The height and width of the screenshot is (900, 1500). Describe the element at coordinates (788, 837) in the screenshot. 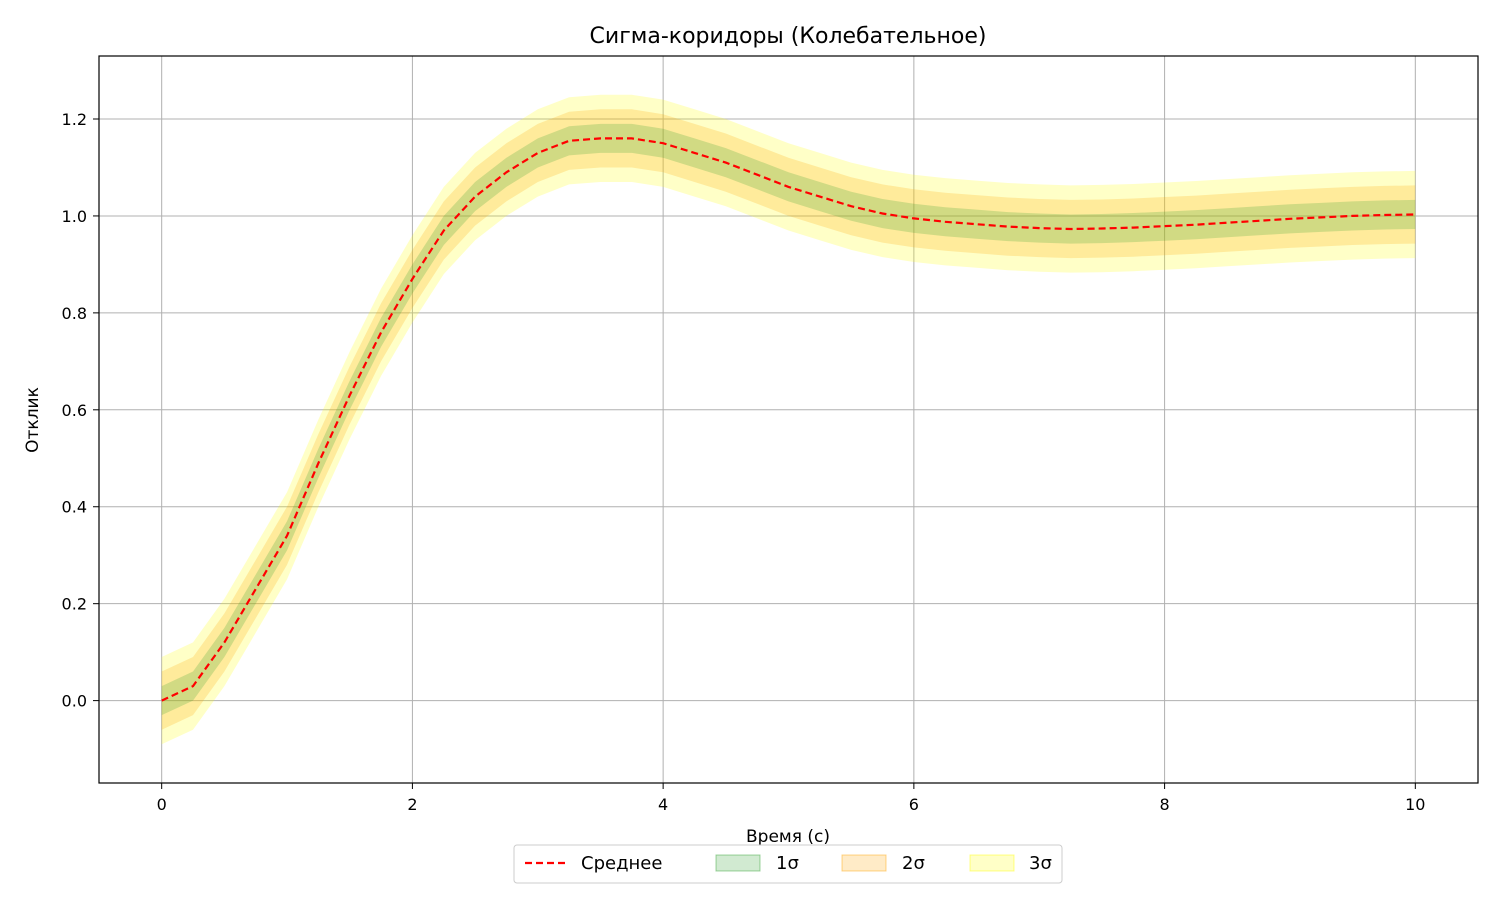

I see `x-axis-title: Время (с)` at that location.